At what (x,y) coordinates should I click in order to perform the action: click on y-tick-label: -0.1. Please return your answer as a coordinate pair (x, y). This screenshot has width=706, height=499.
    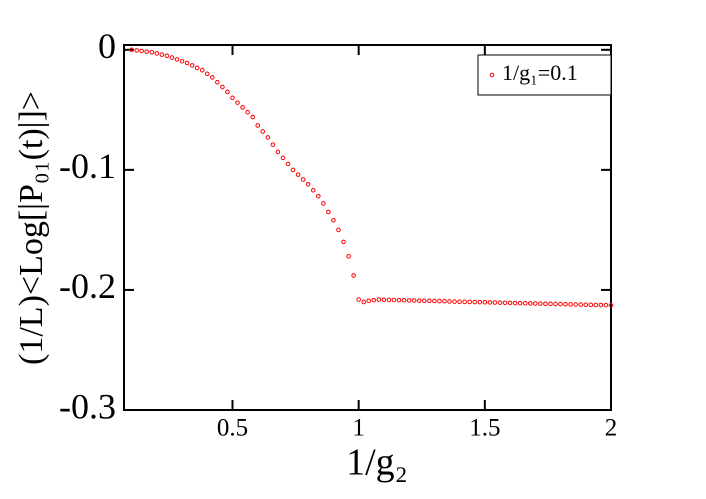
    Looking at the image, I should click on (87, 166).